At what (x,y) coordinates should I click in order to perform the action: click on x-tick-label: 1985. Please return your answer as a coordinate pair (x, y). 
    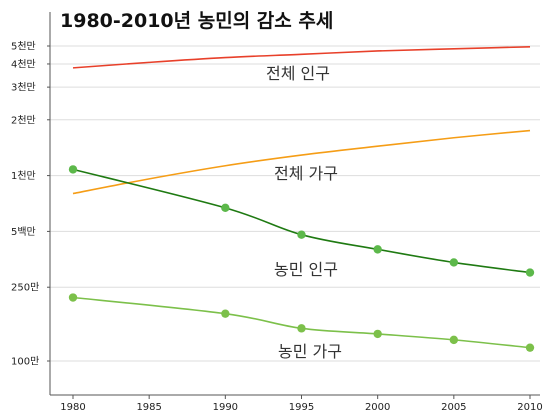
    Looking at the image, I should click on (148, 407).